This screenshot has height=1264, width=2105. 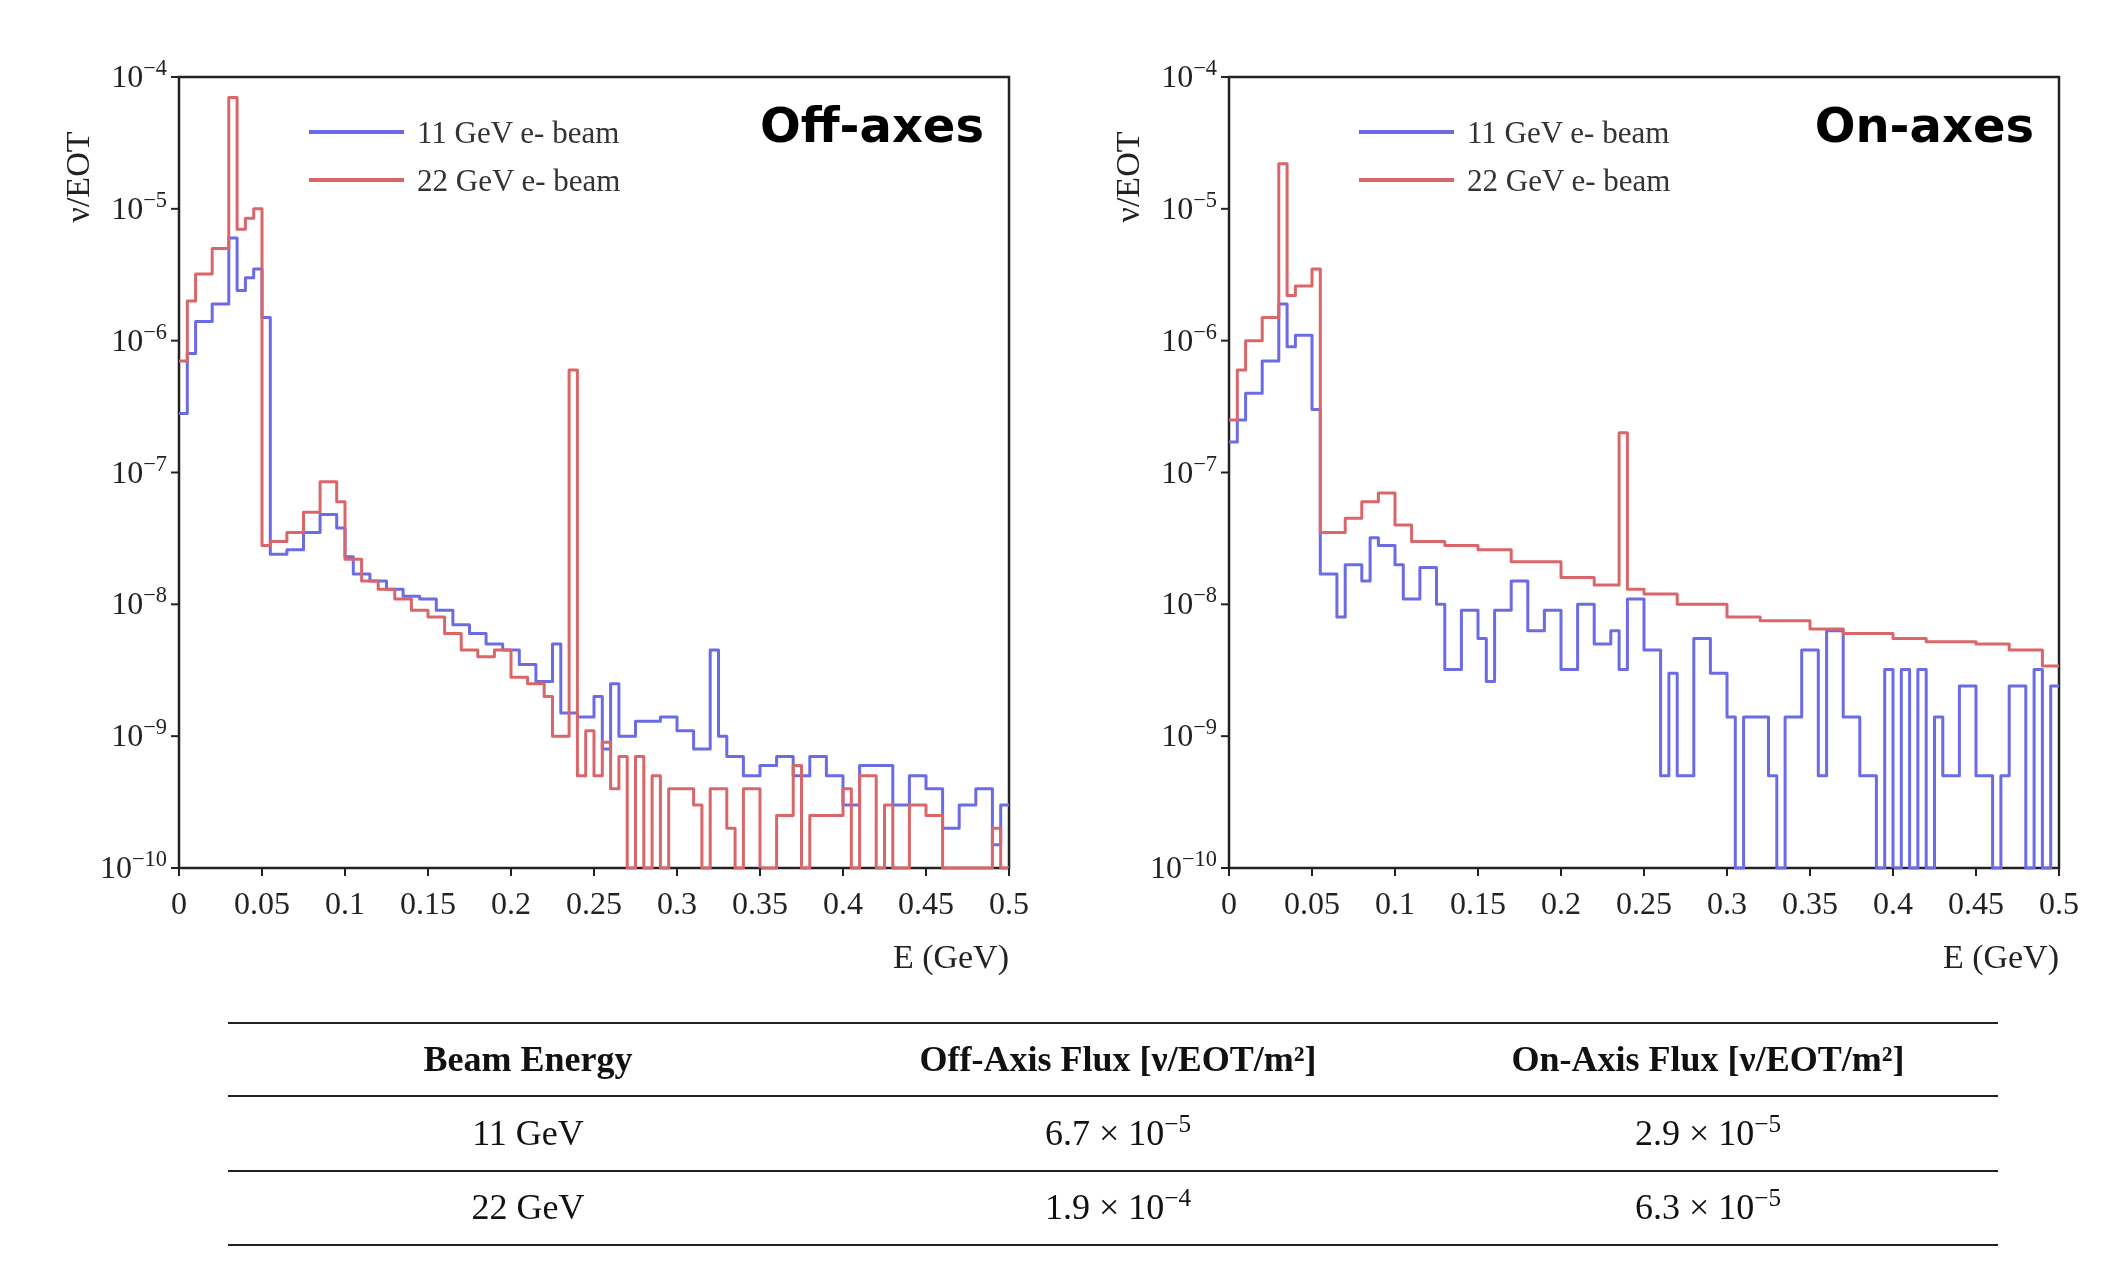 What do you see at coordinates (1708, 1131) in the screenshot?
I see `text: 2.9 × 10$^{−5}$` at bounding box center [1708, 1131].